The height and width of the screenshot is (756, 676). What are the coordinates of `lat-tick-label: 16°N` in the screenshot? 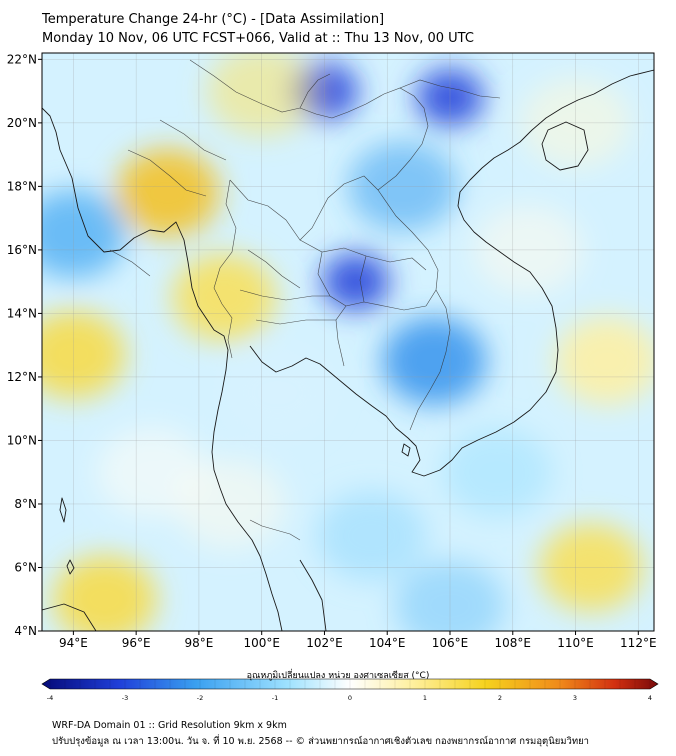 It's located at (22, 250).